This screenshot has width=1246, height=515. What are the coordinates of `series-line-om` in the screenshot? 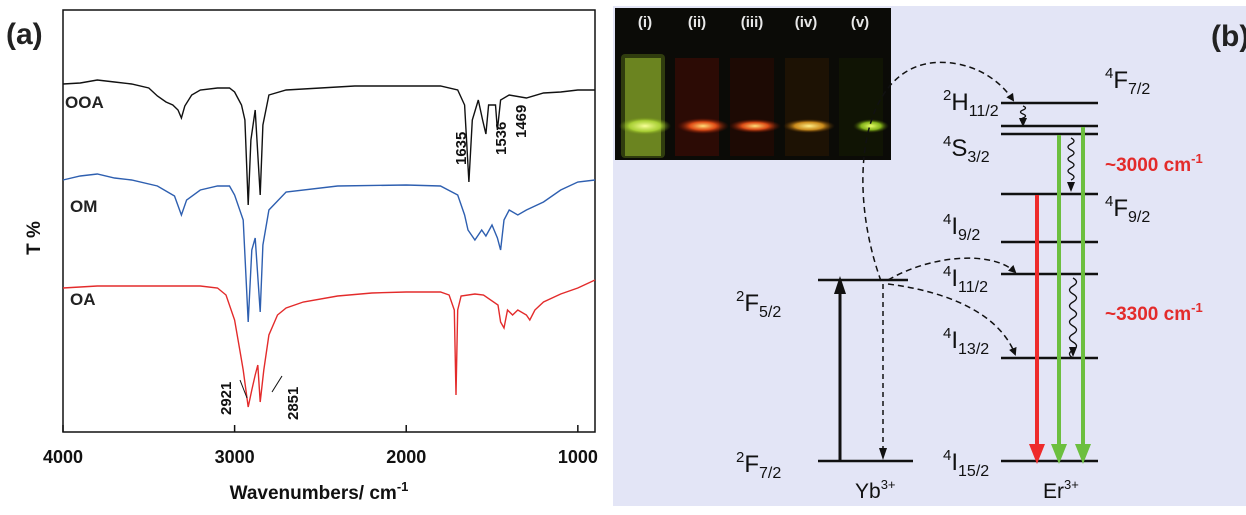 It's located at (329, 248).